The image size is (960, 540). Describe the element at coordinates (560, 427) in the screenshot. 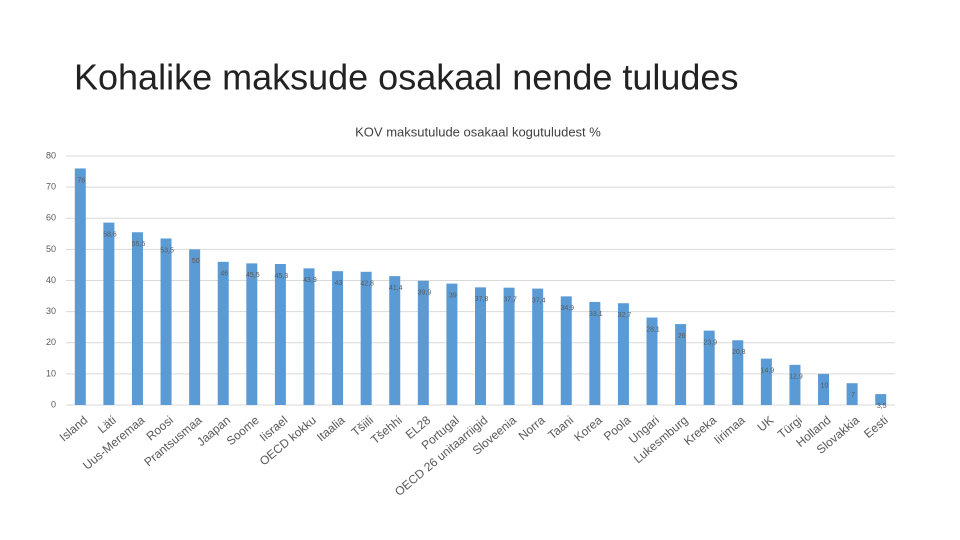

I see `x-tick-label: Taani` at that location.